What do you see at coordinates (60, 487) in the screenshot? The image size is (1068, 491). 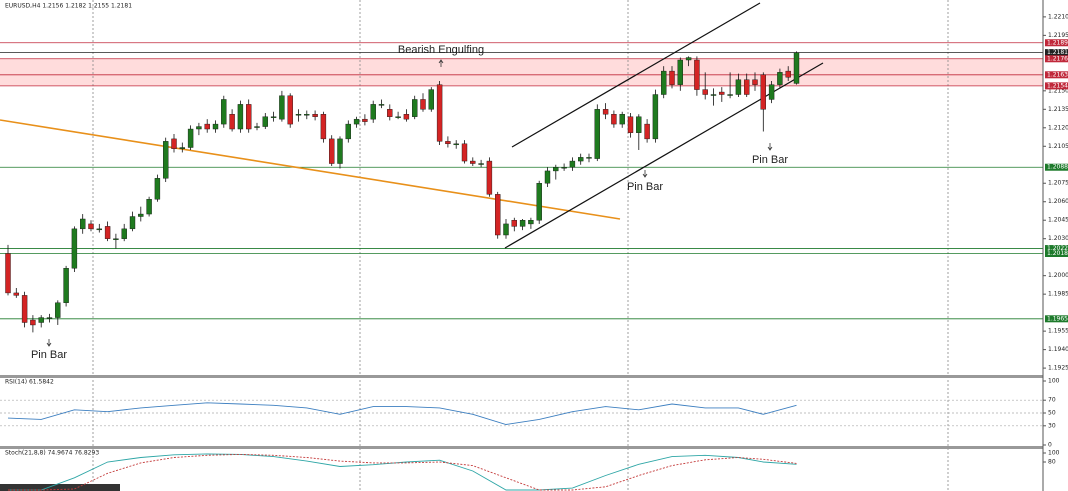 I see `watermark` at bounding box center [60, 487].